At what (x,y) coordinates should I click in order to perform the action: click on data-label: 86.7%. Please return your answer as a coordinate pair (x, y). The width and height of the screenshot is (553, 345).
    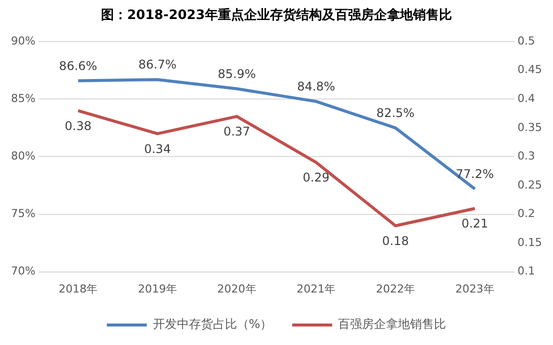
    Looking at the image, I should click on (157, 65).